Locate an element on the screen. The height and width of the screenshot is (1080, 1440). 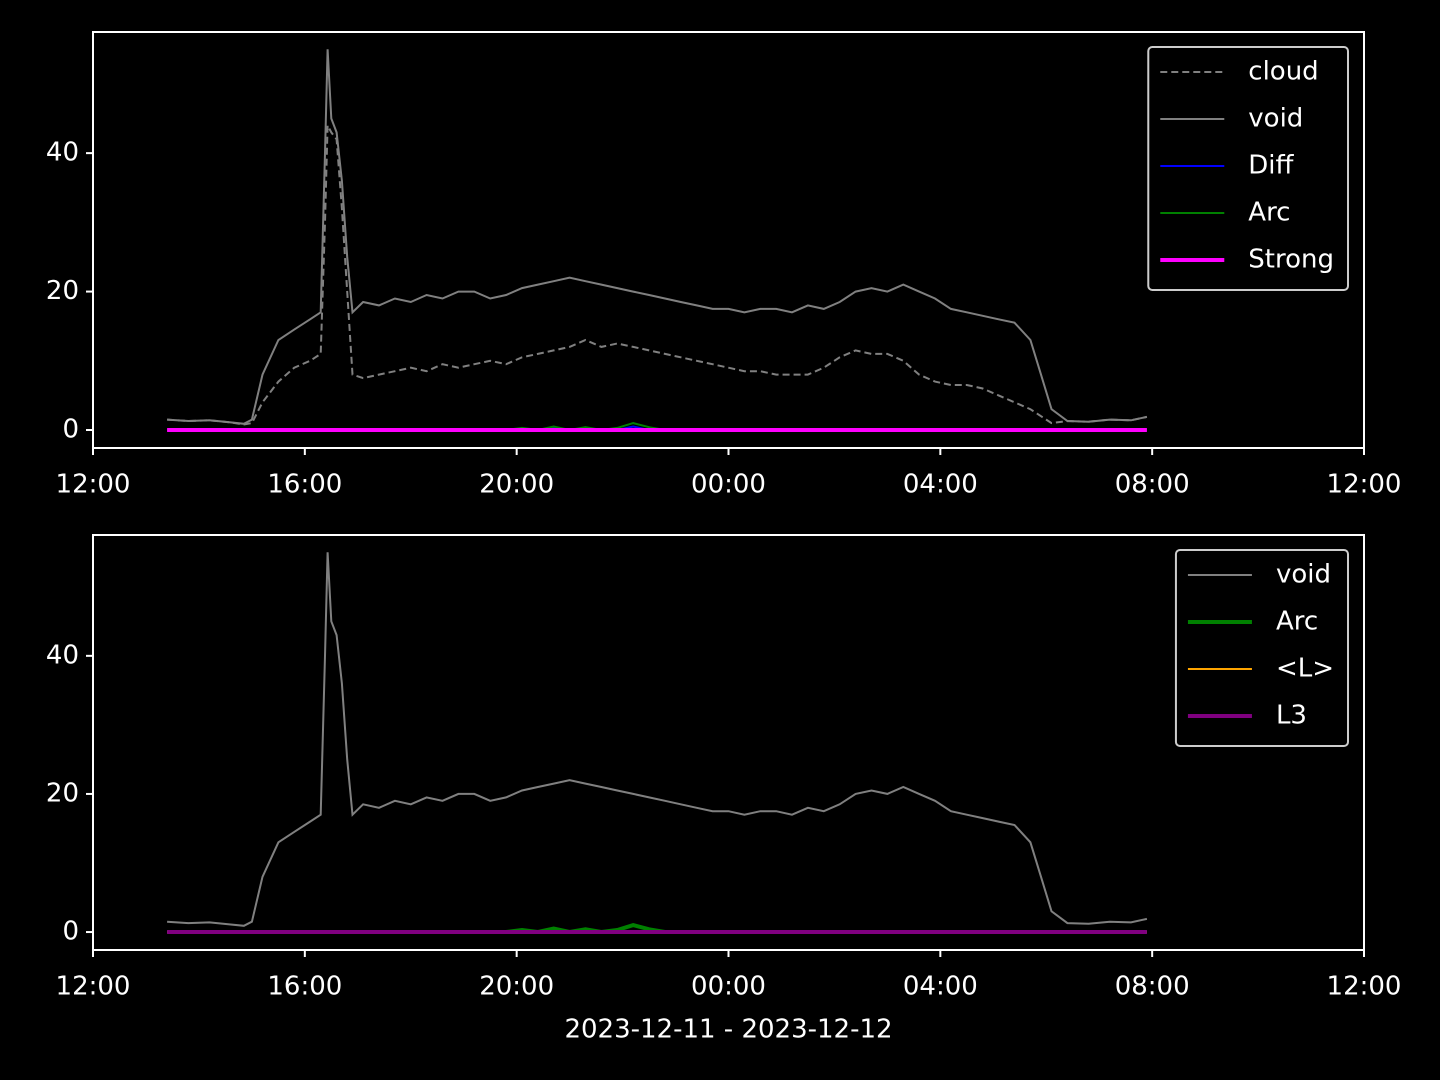
legend: void Arc <L> L3 is located at coordinates (1261, 648).